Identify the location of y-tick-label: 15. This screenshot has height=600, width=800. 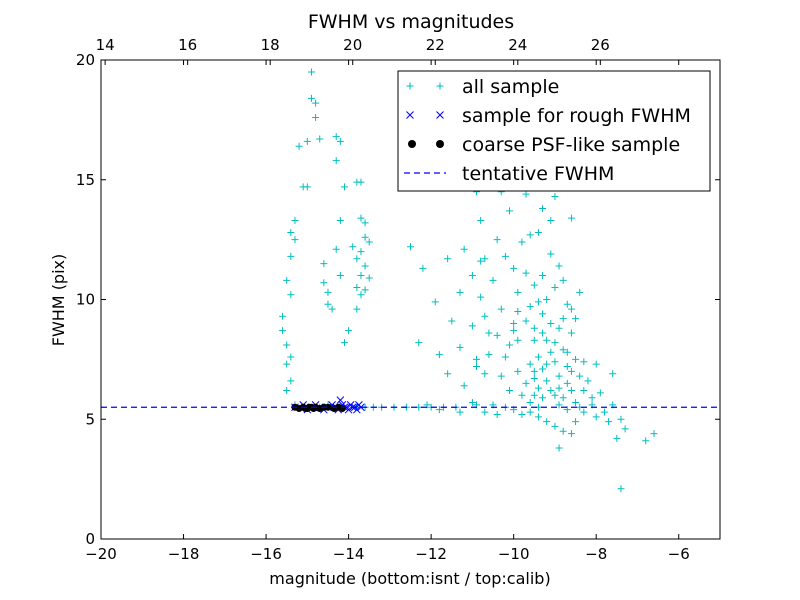
(85, 180).